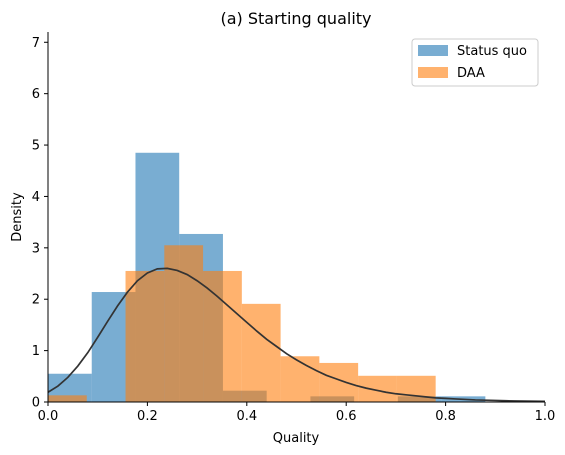 Image resolution: width=565 pixels, height=455 pixels. Describe the element at coordinates (492, 51) in the screenshot. I see `legend-label-status-quo: Status quo` at that location.